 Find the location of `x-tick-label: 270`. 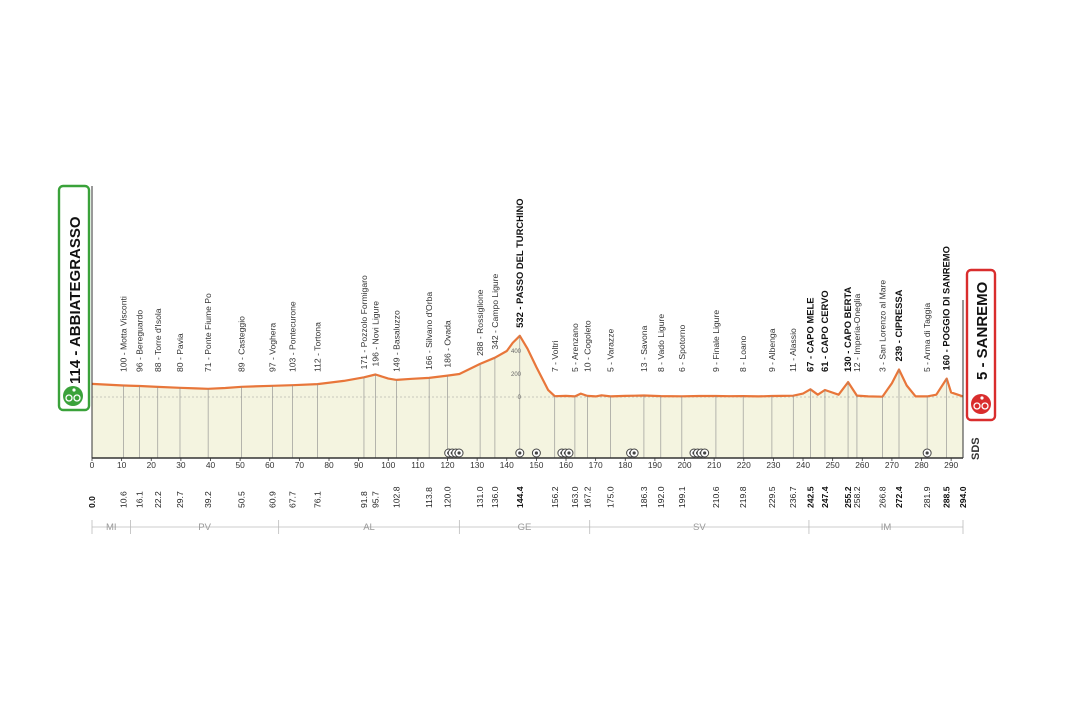

x-tick-label: 270 is located at coordinates (892, 465).